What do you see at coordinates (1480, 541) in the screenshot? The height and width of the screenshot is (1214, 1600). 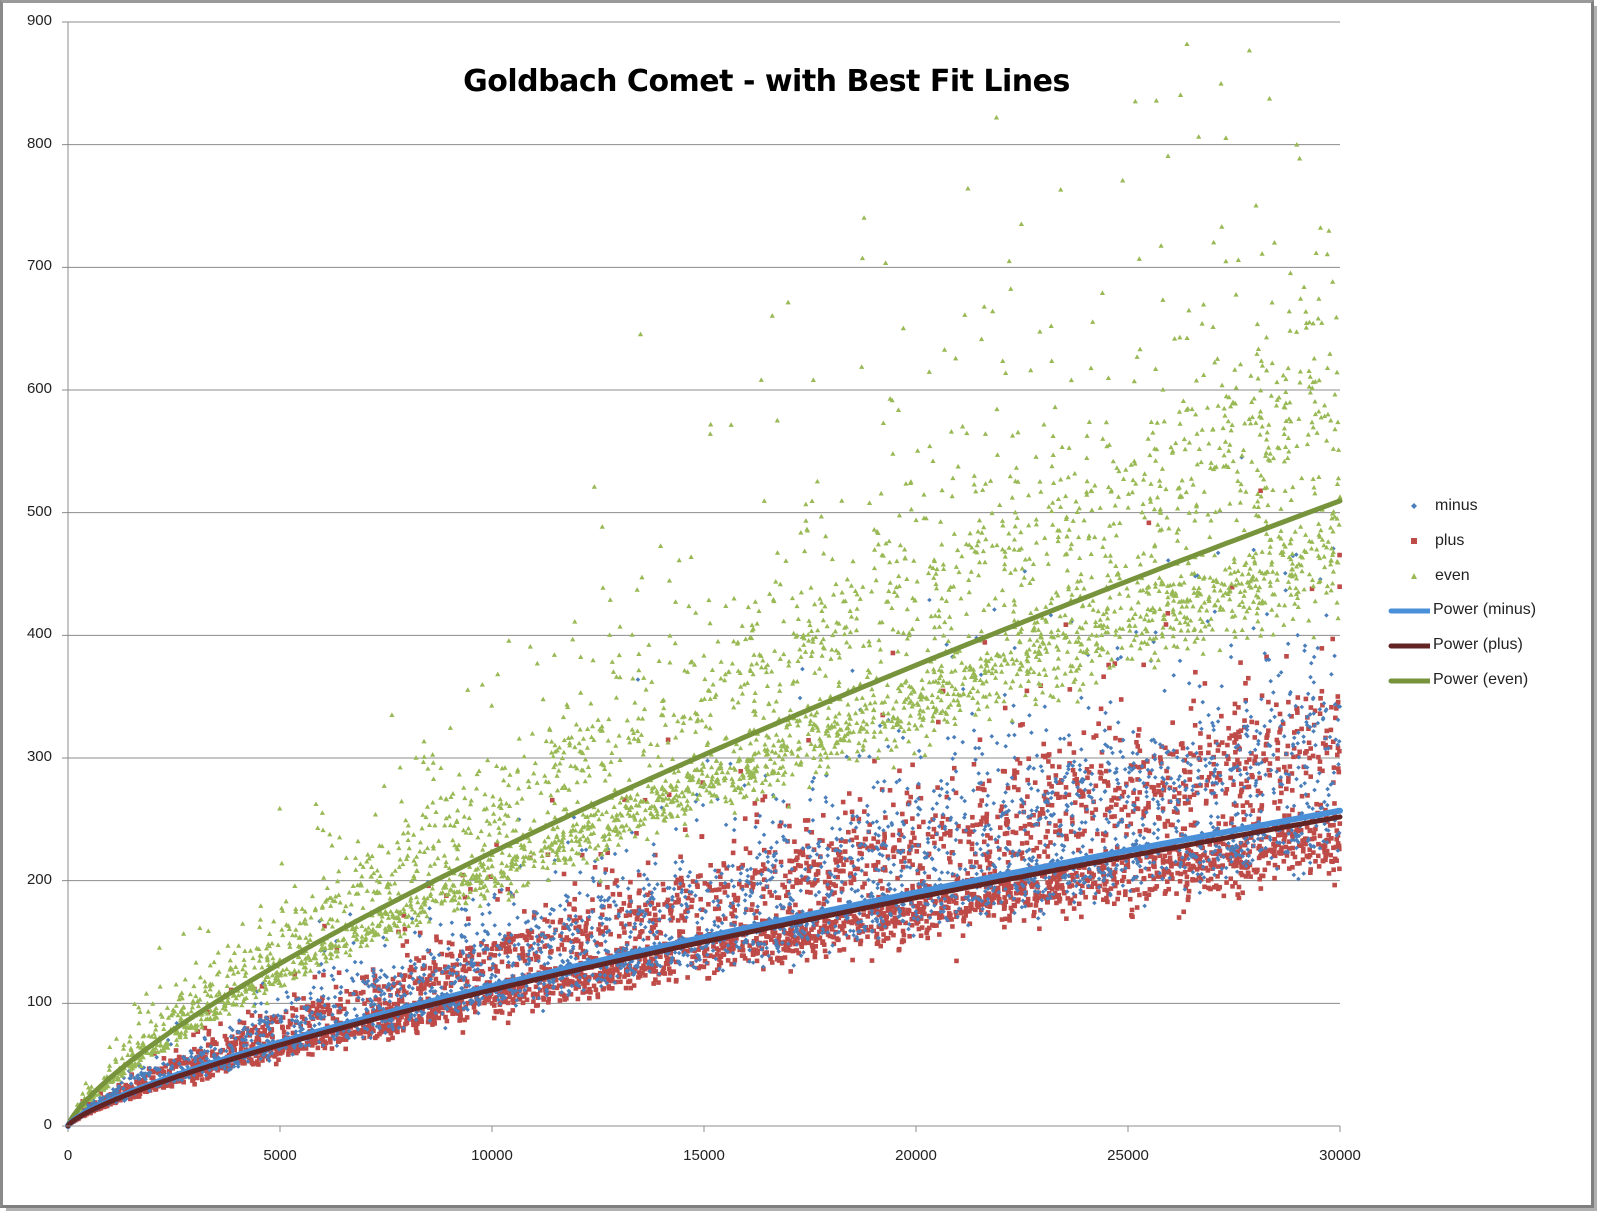 I see `legend-item-plus: plus` at bounding box center [1480, 541].